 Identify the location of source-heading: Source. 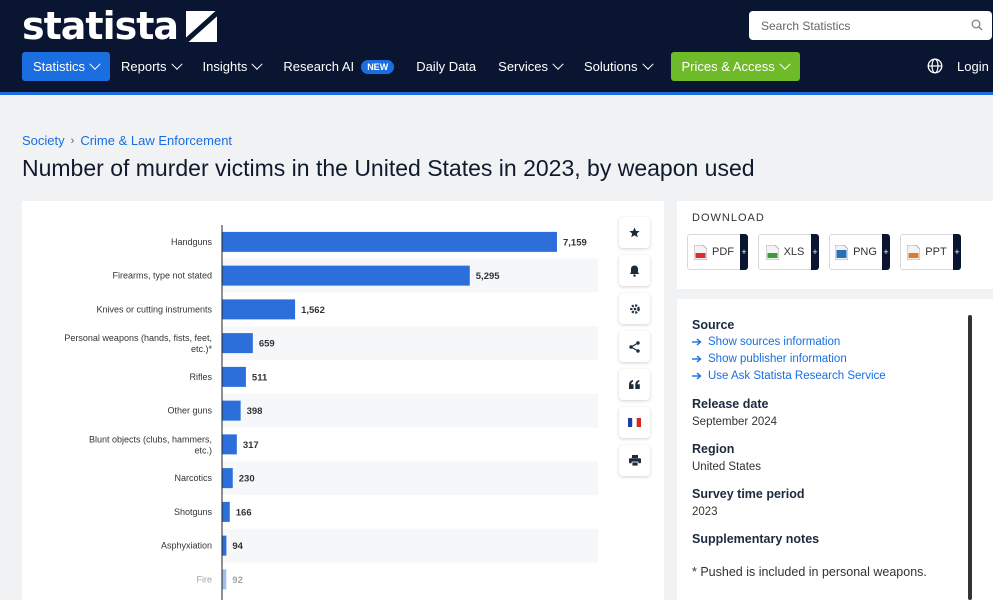
(713, 325).